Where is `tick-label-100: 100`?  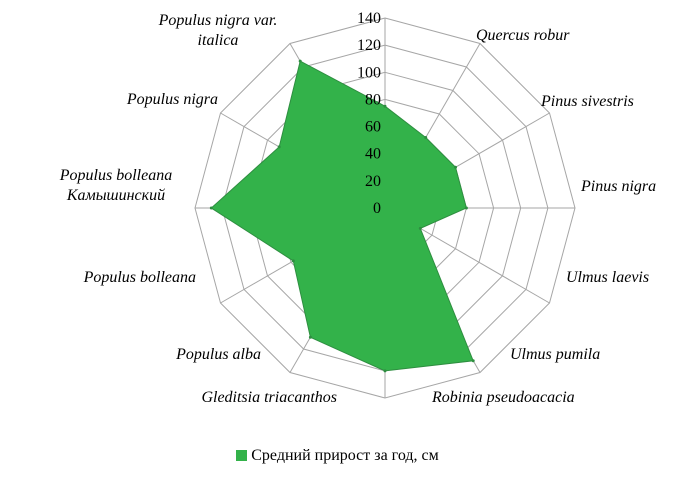 tick-label-100: 100 is located at coordinates (369, 72).